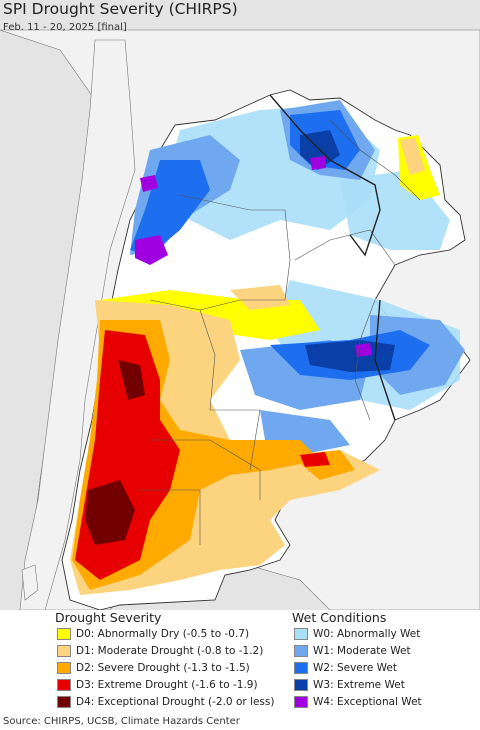  What do you see at coordinates (301, 651) in the screenshot?
I see `w1-swatch` at bounding box center [301, 651].